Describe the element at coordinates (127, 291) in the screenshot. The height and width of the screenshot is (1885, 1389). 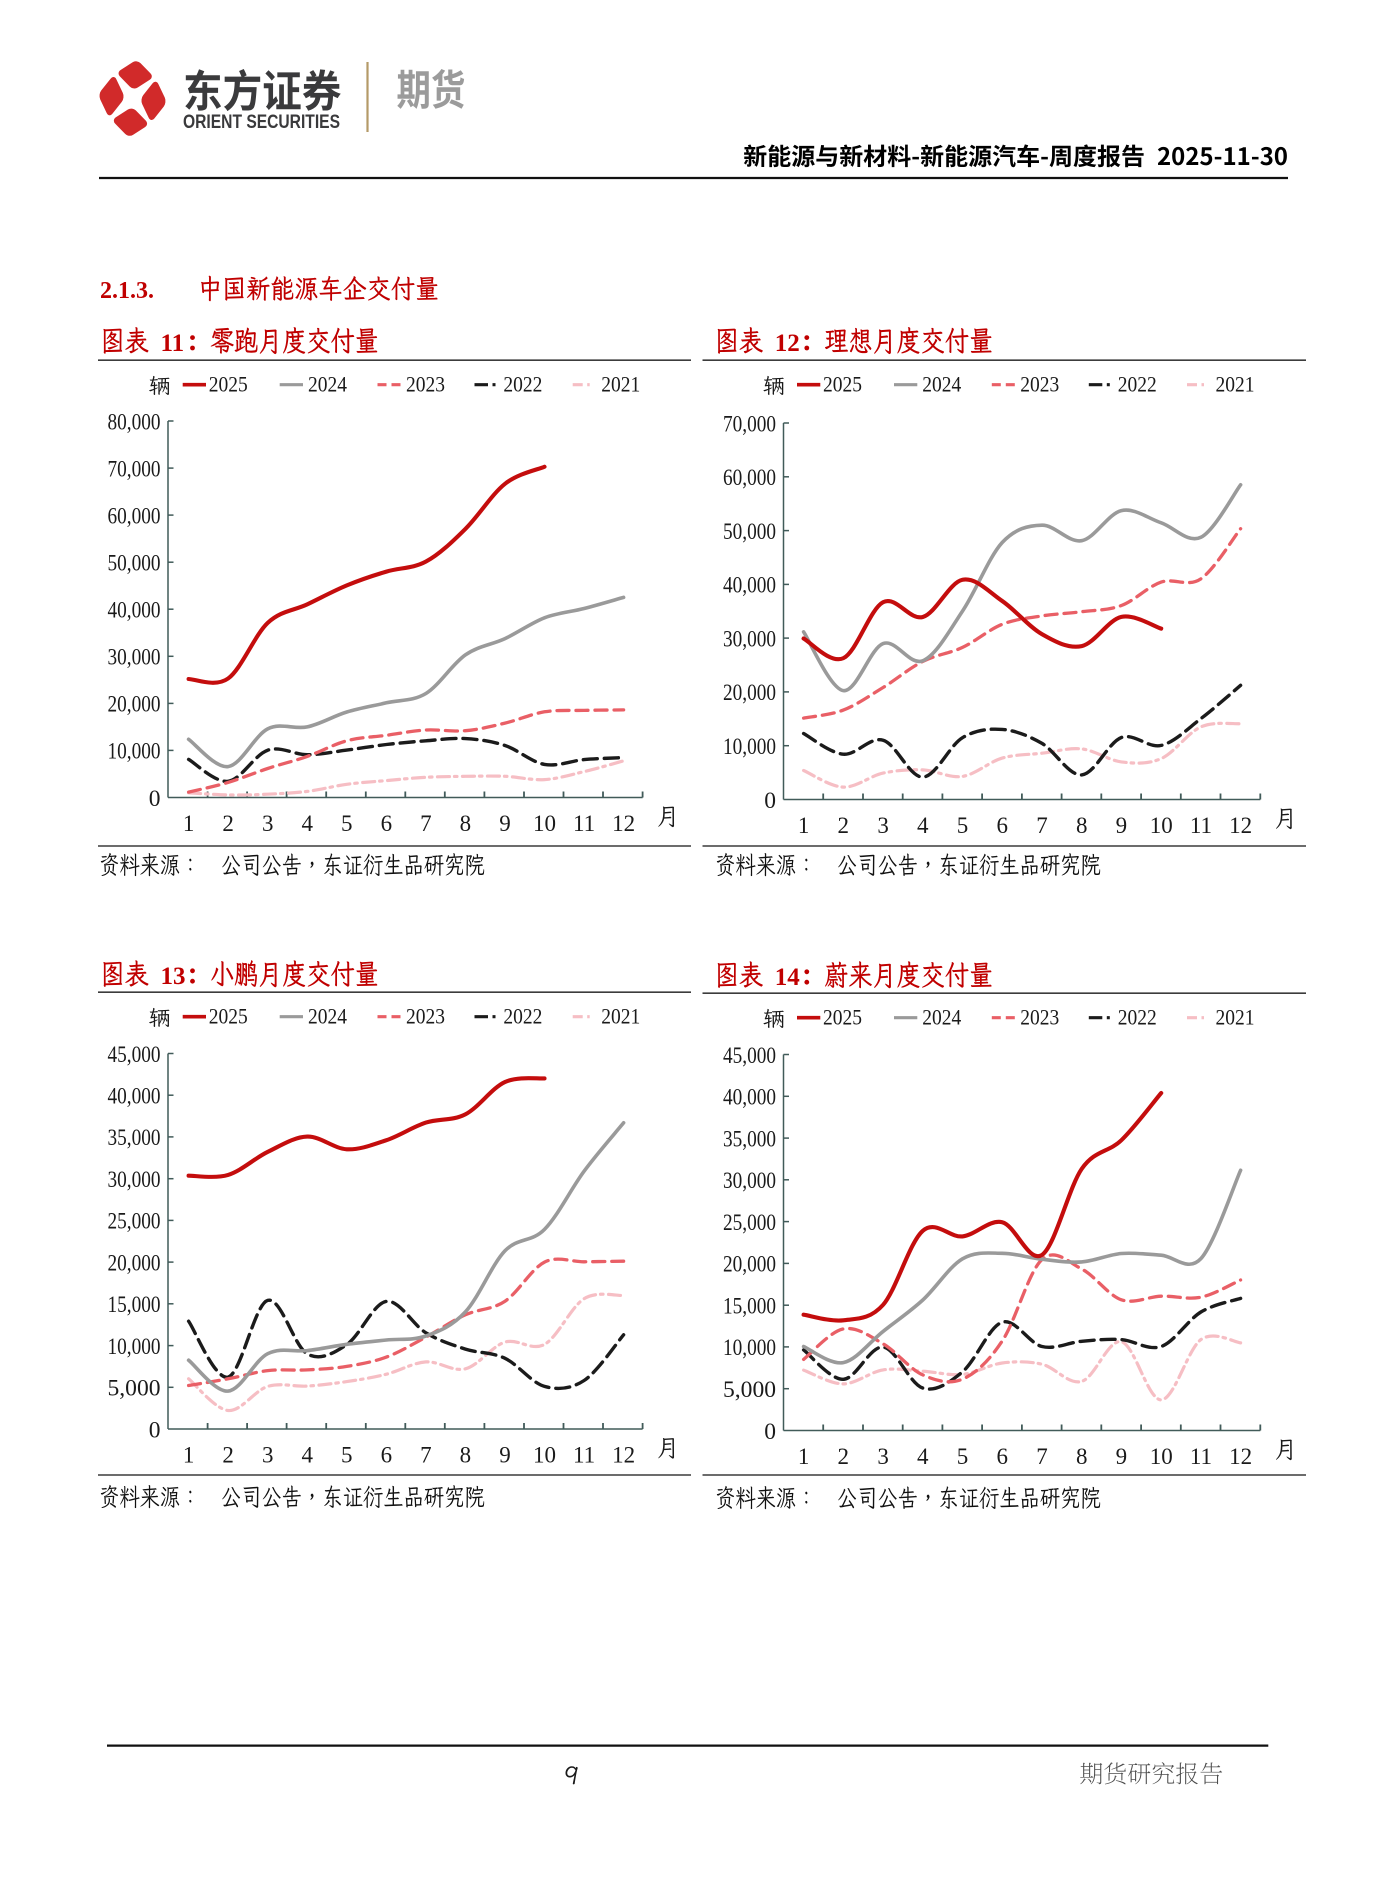
I see `svg-text: 2.1.3.` at that location.